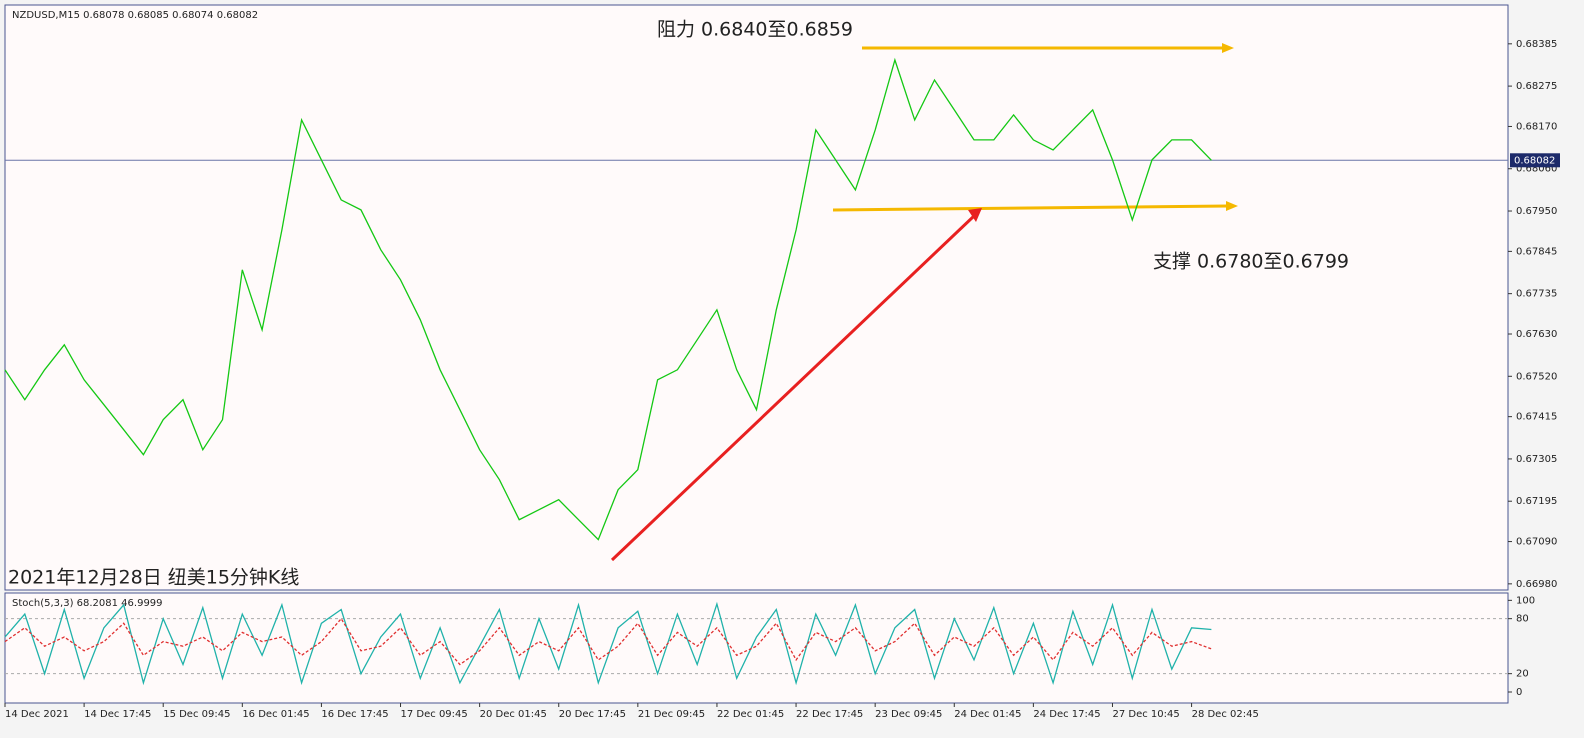  Describe the element at coordinates (1536, 211) in the screenshot. I see `y-tick-label: 0.67950` at that location.